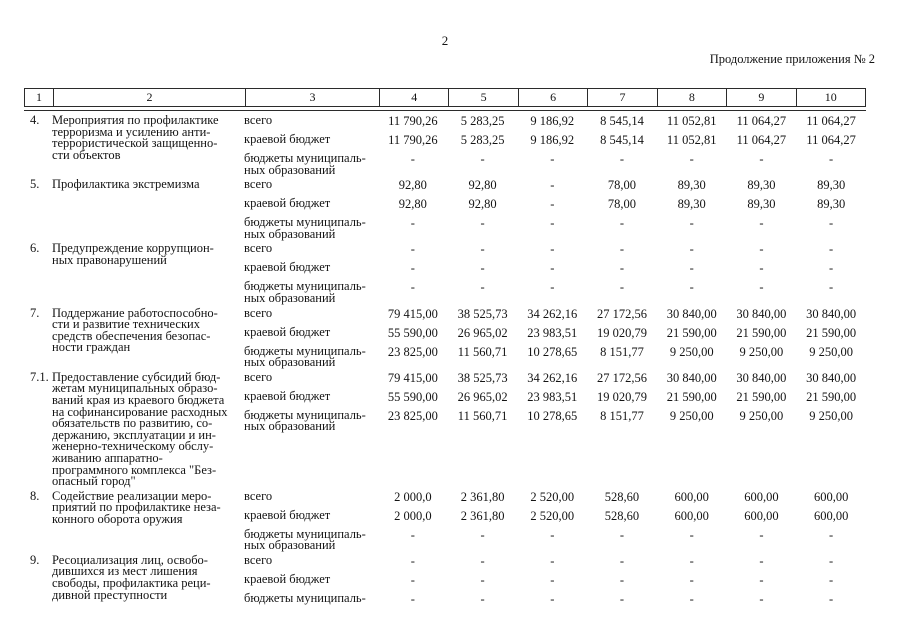 The width and height of the screenshot is (905, 640). Describe the element at coordinates (35, 248) in the screenshot. I see `row-number: 6.` at that location.